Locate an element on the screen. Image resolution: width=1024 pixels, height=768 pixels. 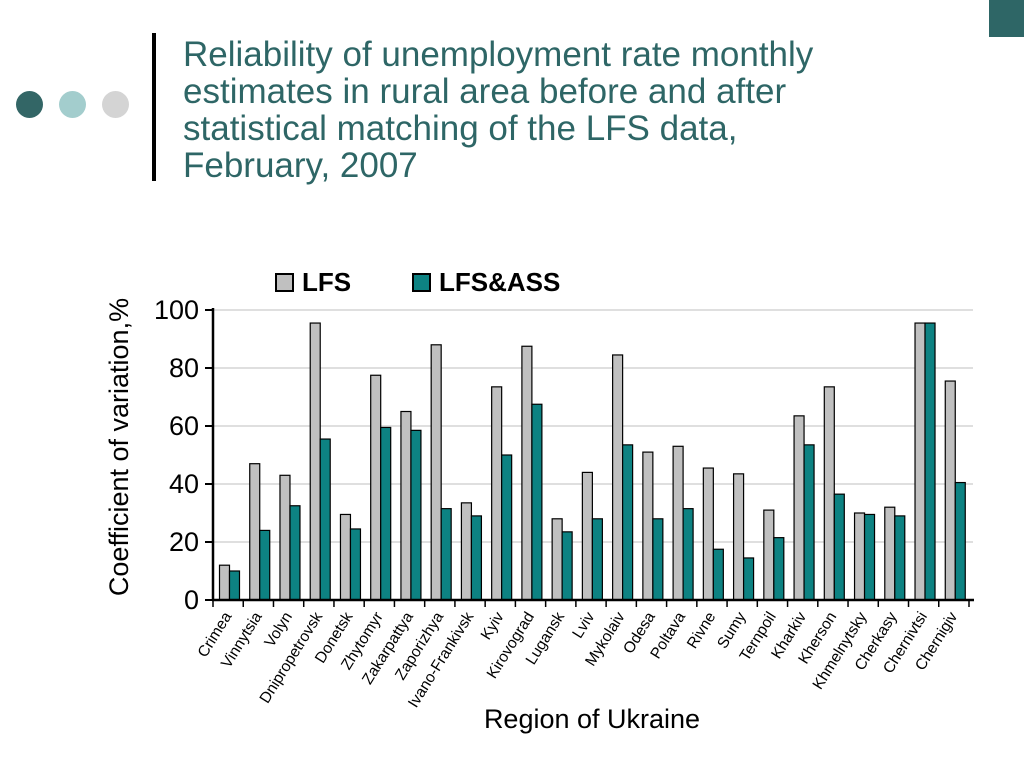
bar-lfs-ass-lviv is located at coordinates (597, 559).